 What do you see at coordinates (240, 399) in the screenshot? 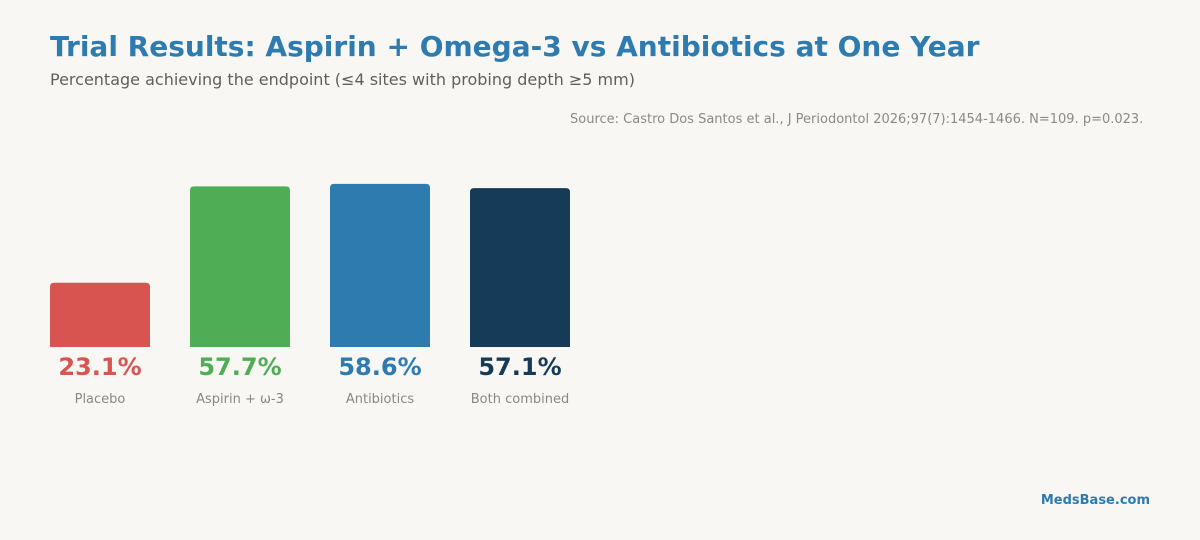
I see `category-label-1: Aspirin + ω-3` at bounding box center [240, 399].